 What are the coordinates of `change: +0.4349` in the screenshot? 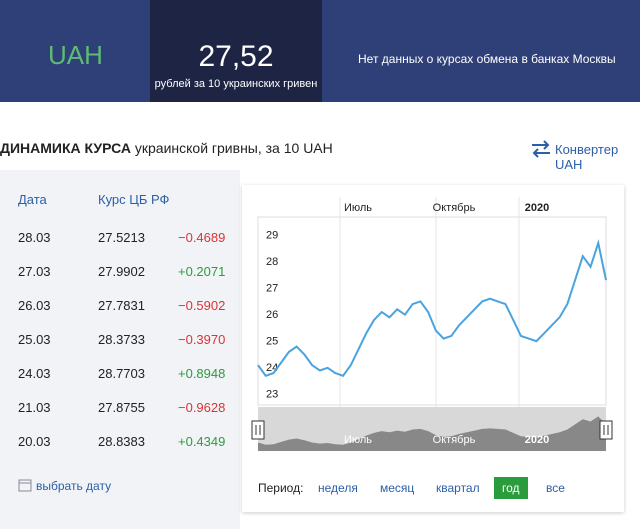 It's located at (202, 441).